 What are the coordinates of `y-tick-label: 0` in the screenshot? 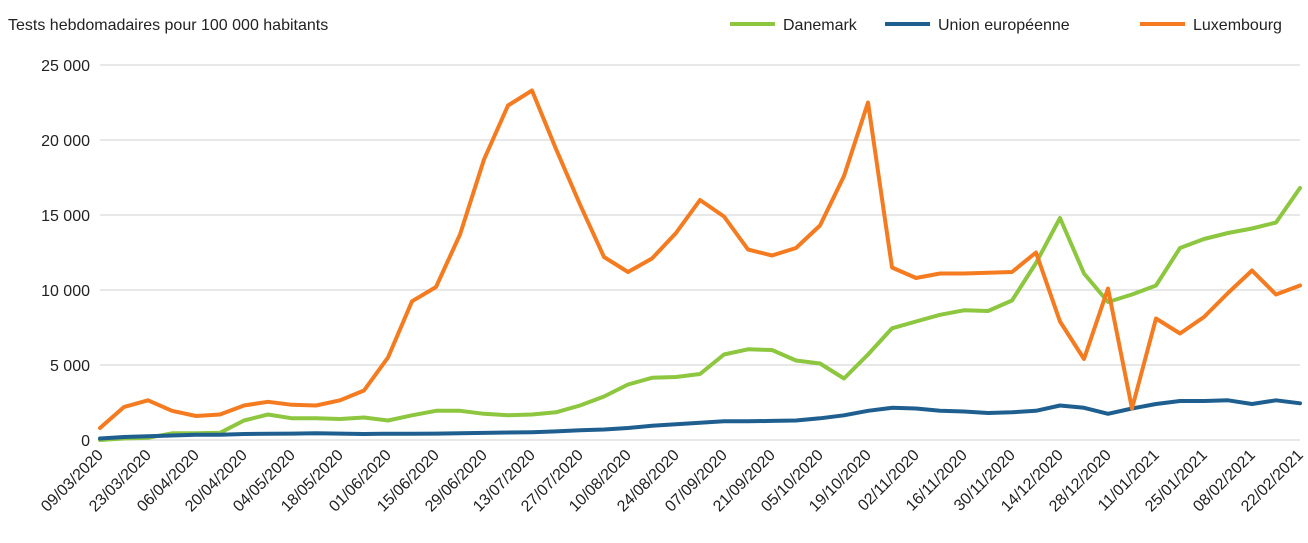 It's located at (85, 441).